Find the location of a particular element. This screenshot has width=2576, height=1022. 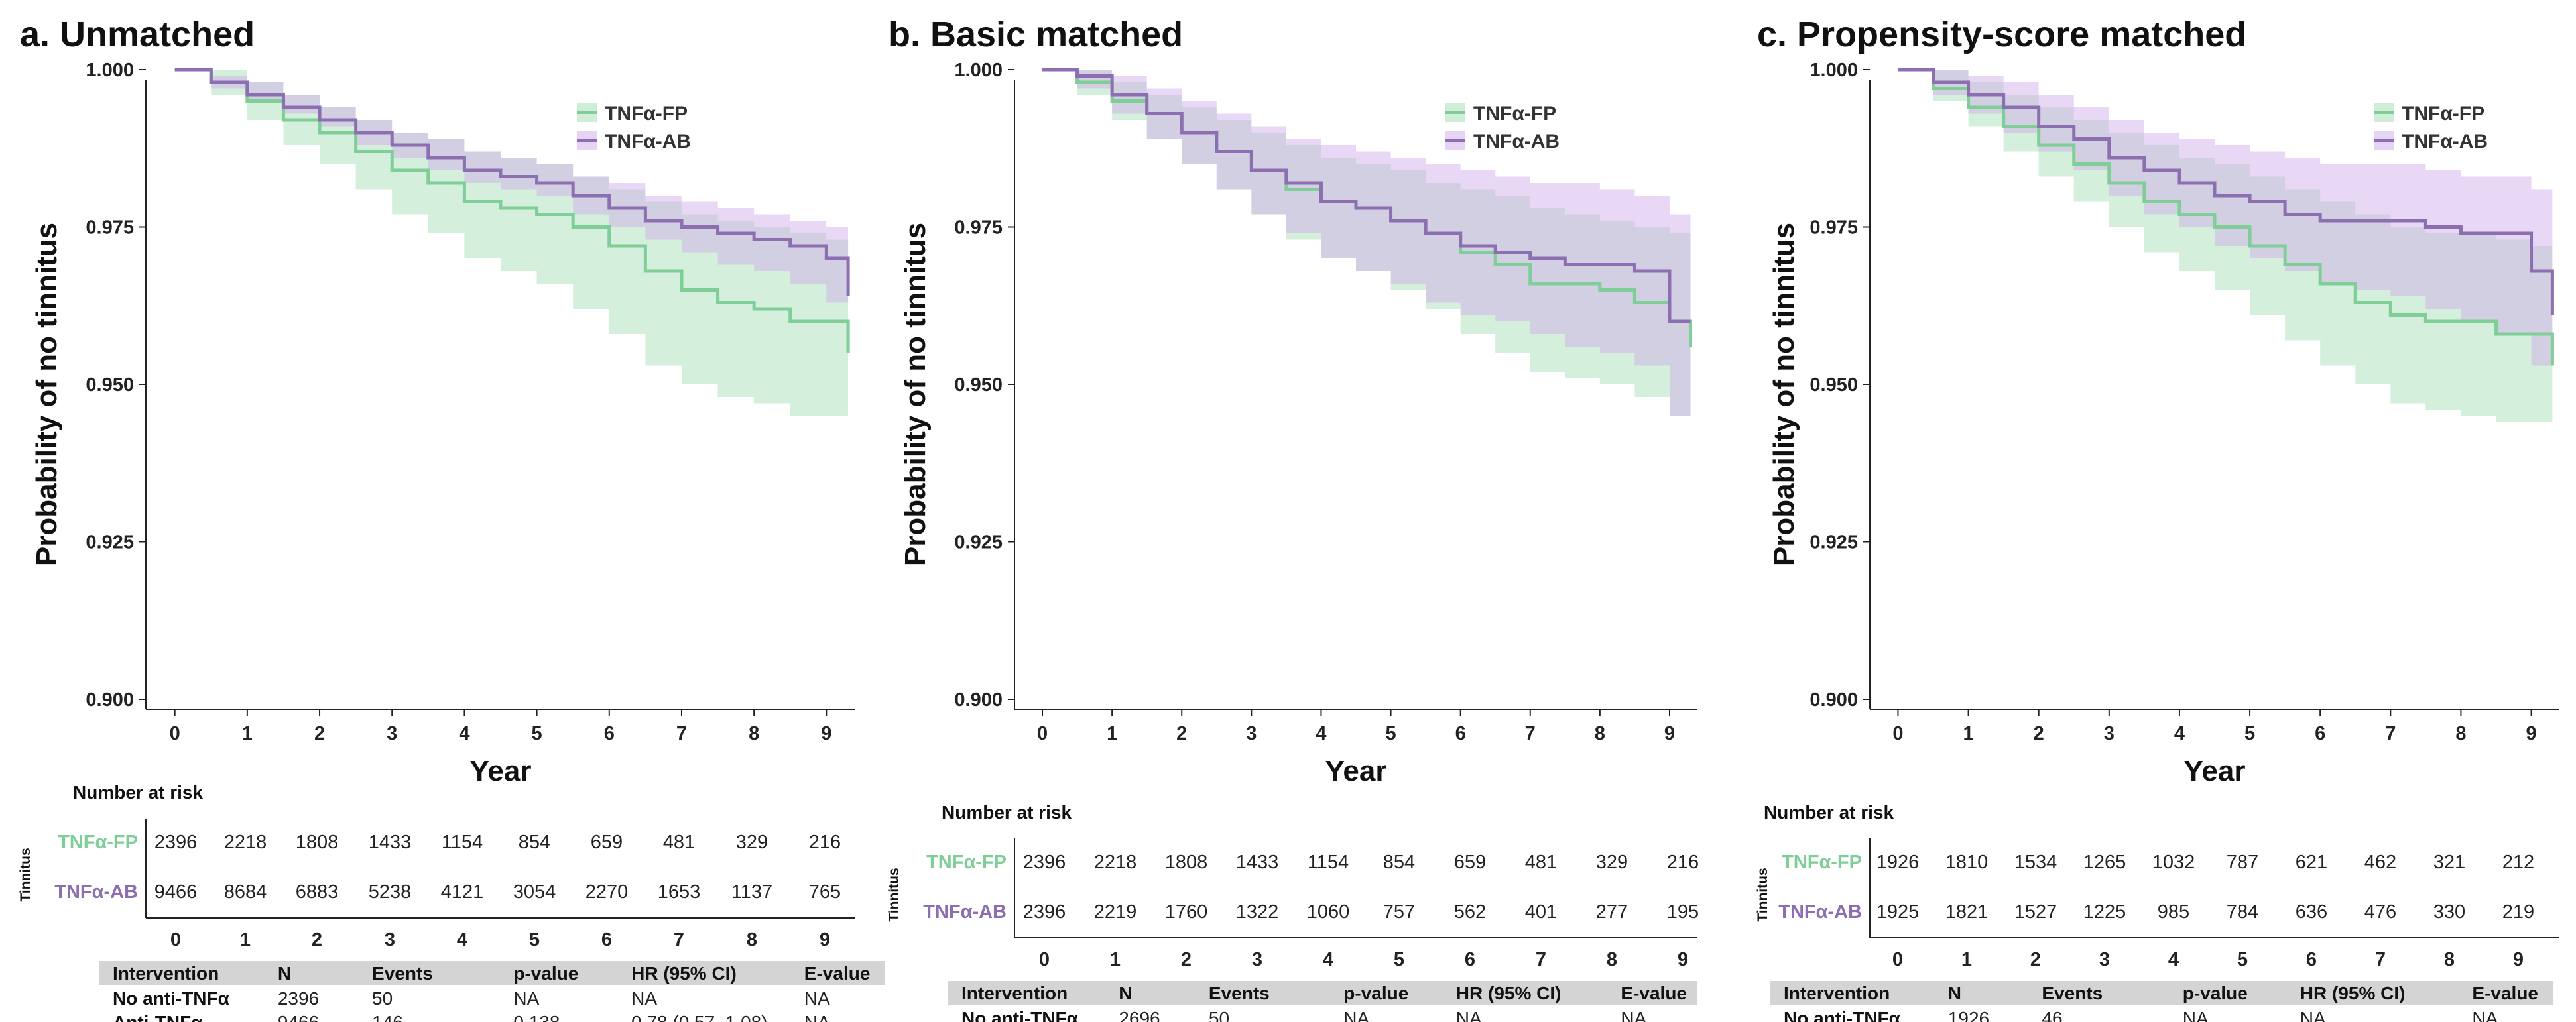

risk-time-label: 5 is located at coordinates (534, 939).